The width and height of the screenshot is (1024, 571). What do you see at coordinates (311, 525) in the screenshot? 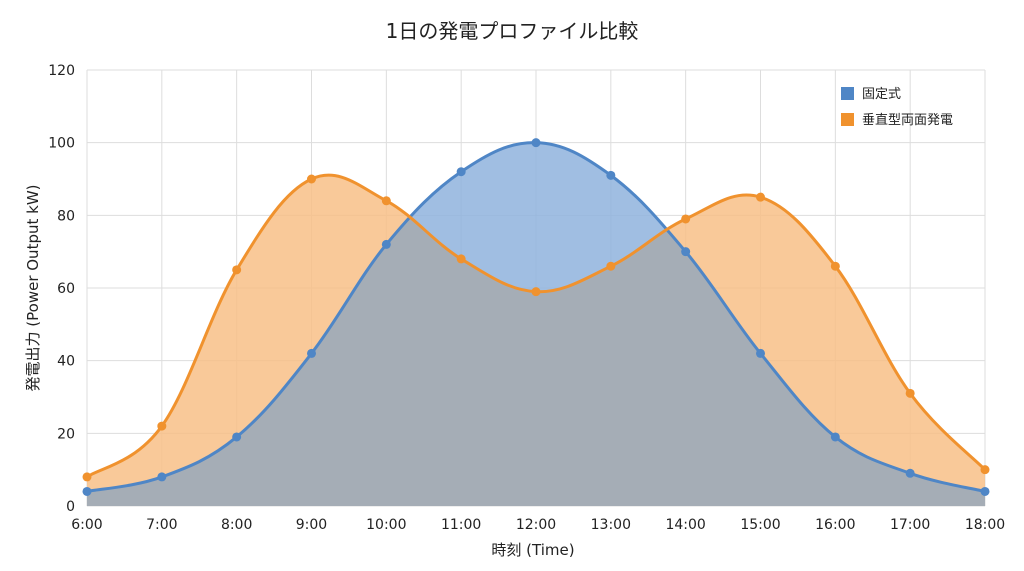
I see `x-tick-label: 9:00` at bounding box center [311, 525].